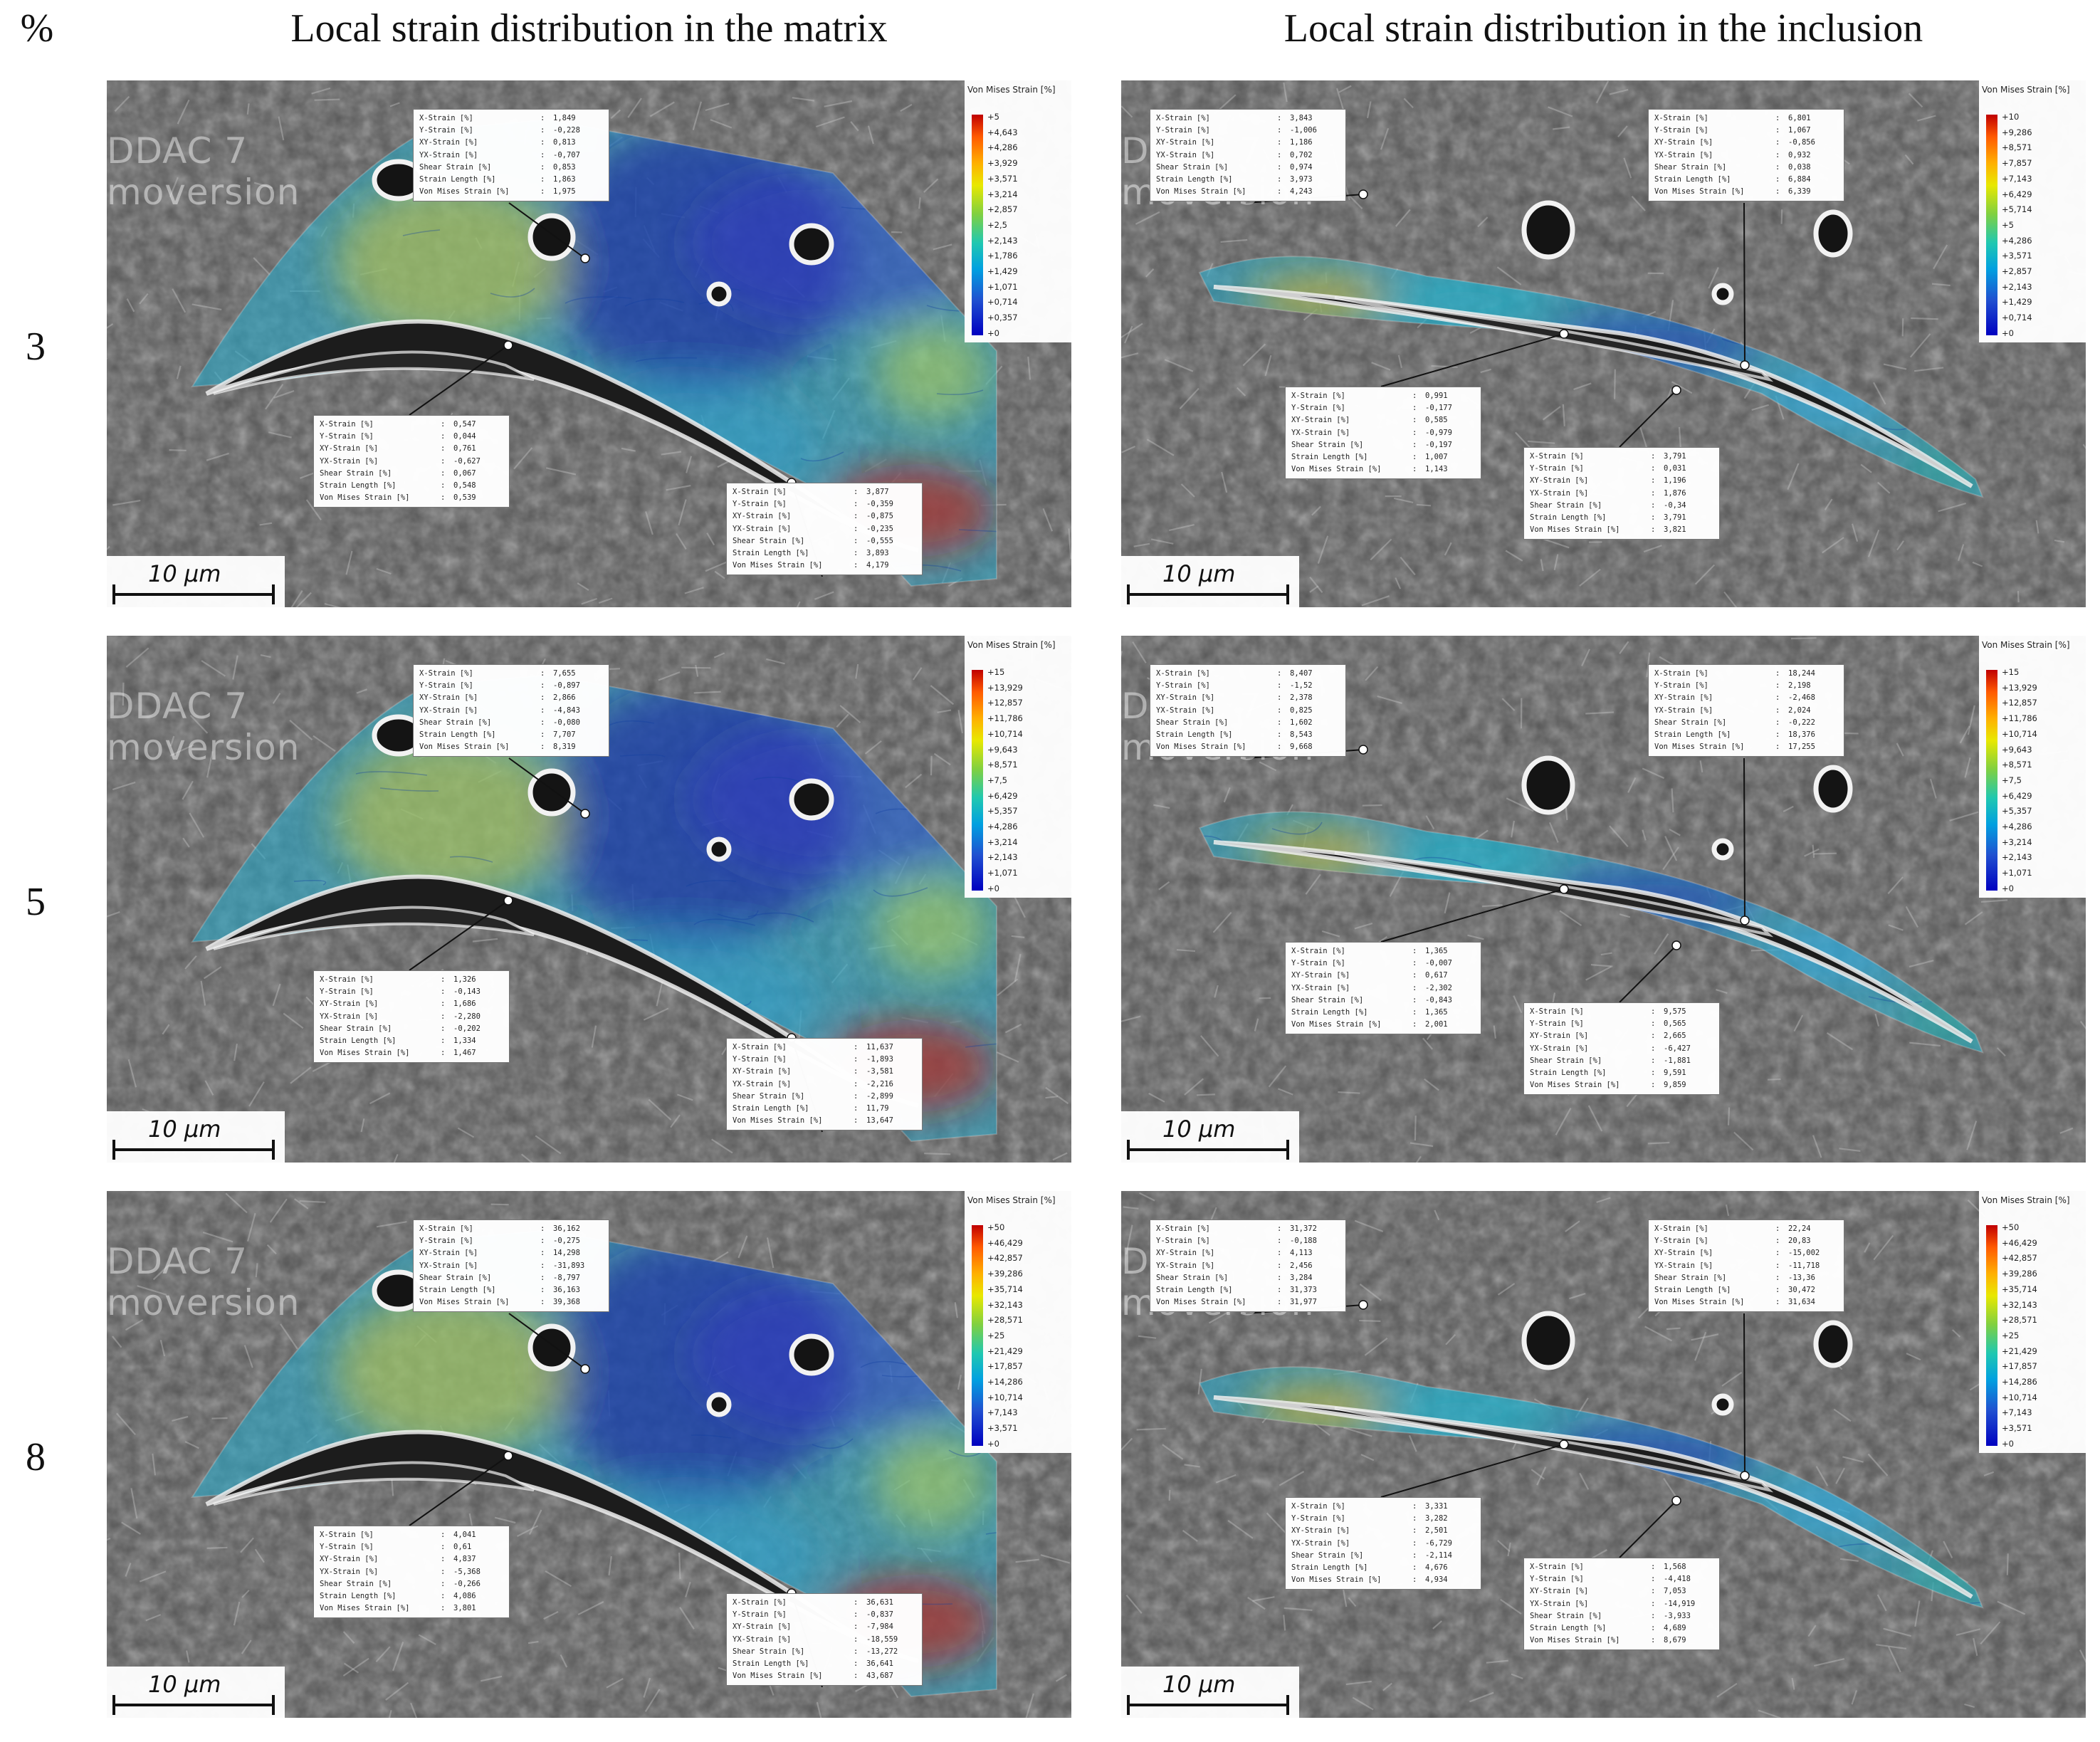 Image resolution: width=2100 pixels, height=1742 pixels. I want to click on strain-value: 3,821, so click(1675, 530).